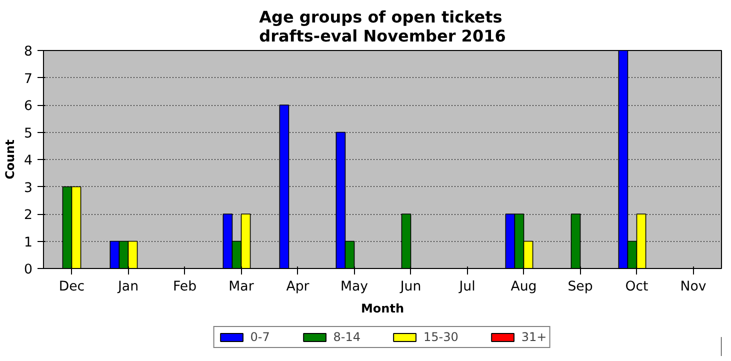  I want to click on y-tick-label: 6, so click(28, 106).